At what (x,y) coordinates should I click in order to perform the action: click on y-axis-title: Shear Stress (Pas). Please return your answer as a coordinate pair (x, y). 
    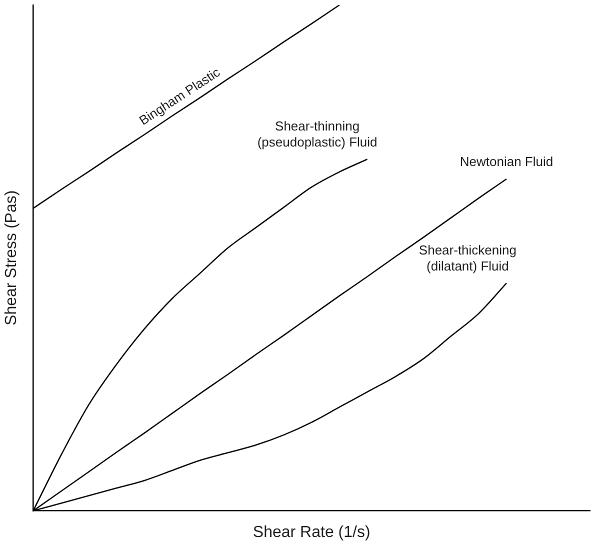
    Looking at the image, I should click on (11, 258).